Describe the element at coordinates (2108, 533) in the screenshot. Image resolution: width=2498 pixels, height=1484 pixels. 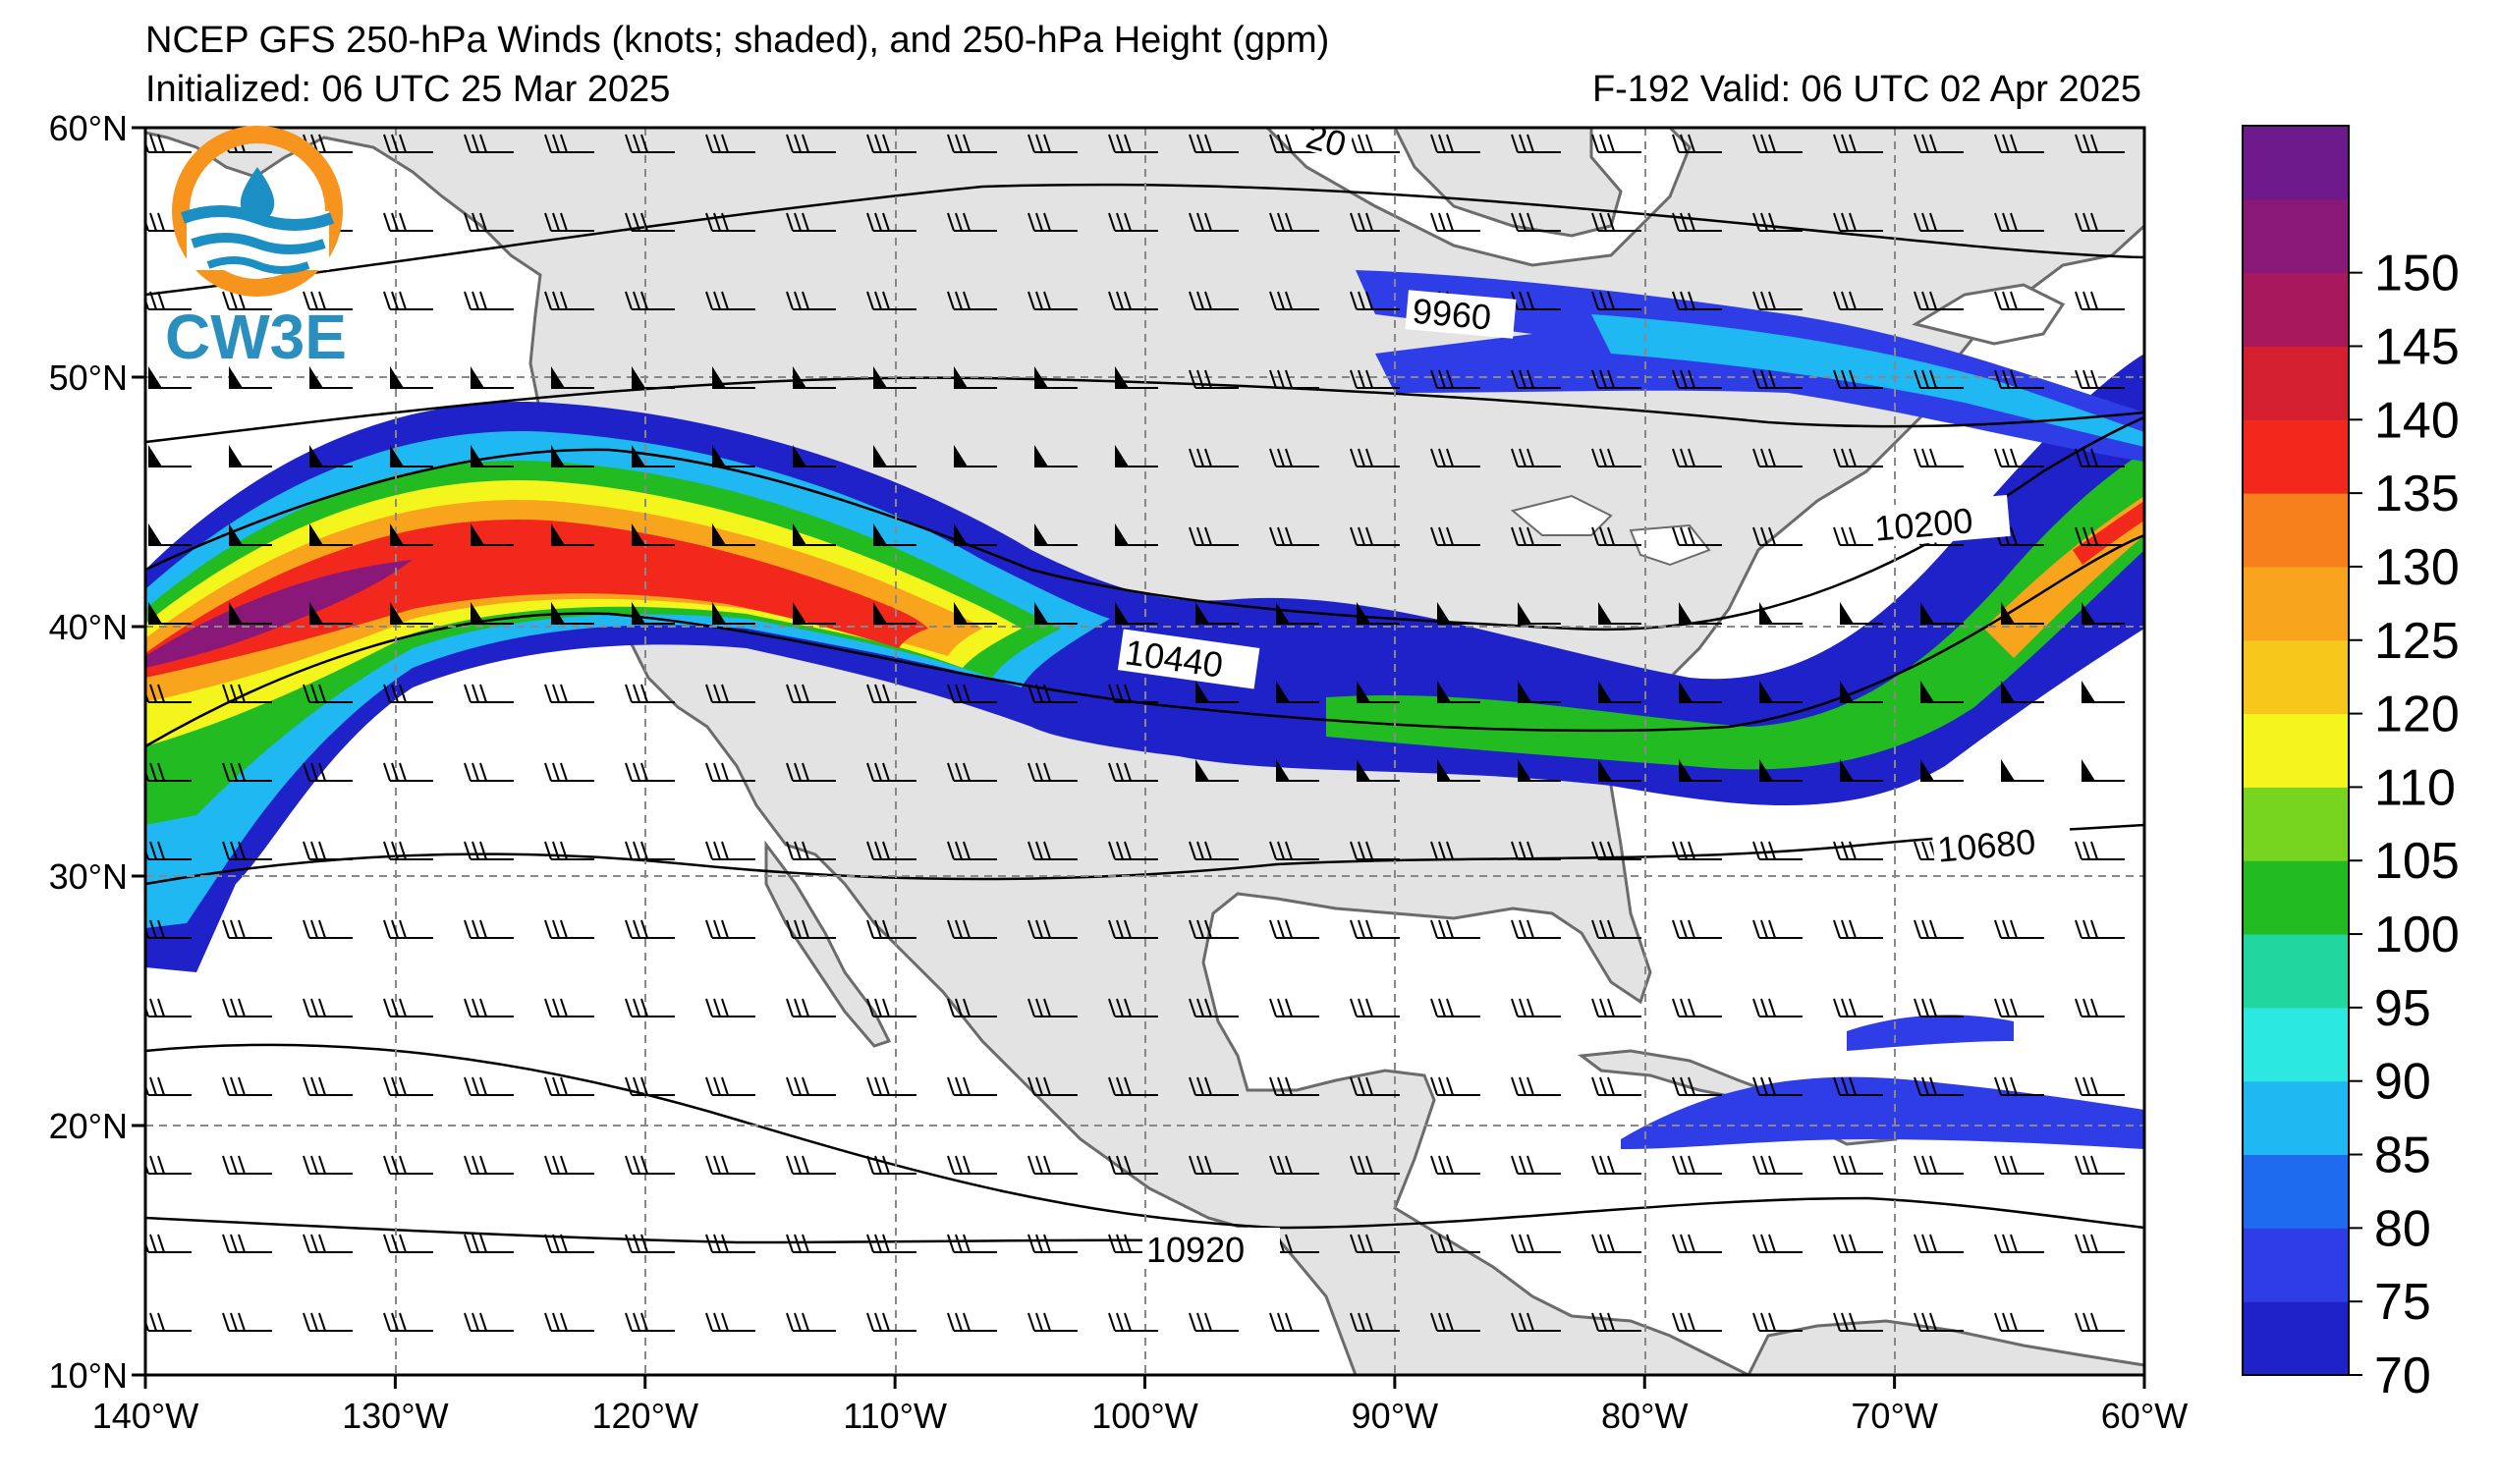
I see `atlantic-jet-red` at that location.